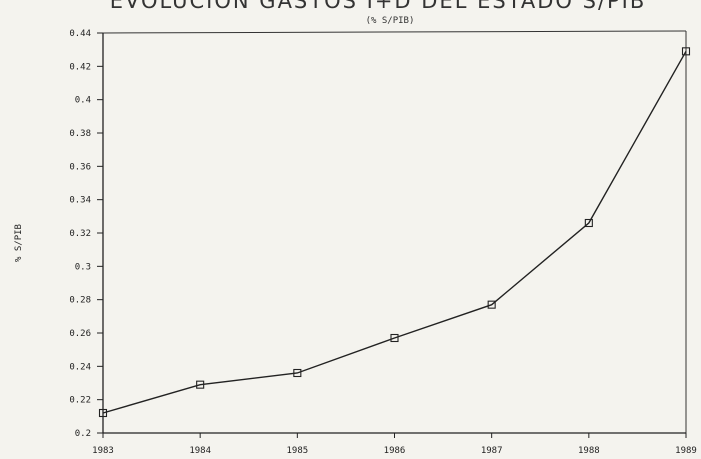 This screenshot has height=459, width=701. I want to click on y-tick-label: 0.22, so click(80, 401).